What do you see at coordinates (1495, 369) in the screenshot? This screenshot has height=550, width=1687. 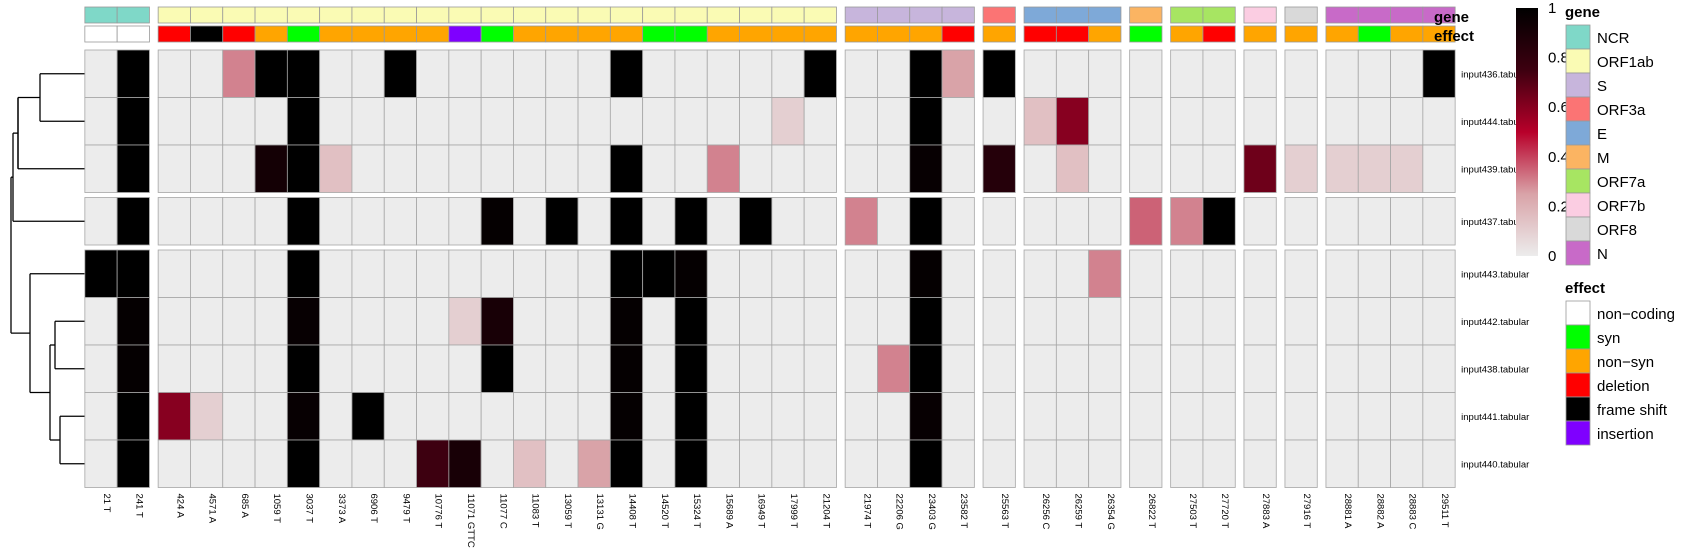 I see `row-label: input438.tabular` at bounding box center [1495, 369].